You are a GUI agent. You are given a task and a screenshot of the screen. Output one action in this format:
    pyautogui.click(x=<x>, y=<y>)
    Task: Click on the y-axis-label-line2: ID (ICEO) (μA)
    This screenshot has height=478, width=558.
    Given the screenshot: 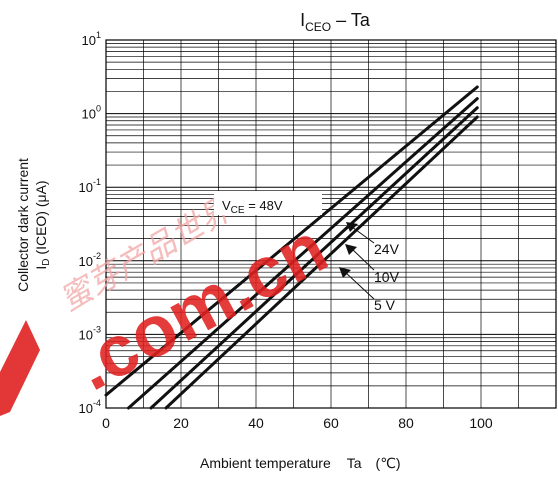 What is the action you would take?
    pyautogui.click(x=42, y=224)
    